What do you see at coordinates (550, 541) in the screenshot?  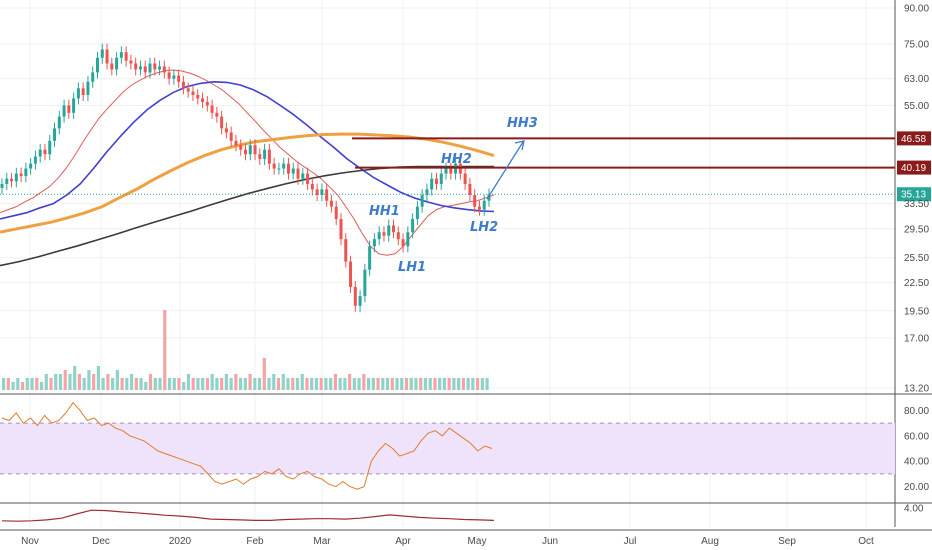 I see `time-tick-label: Jun` at bounding box center [550, 541].